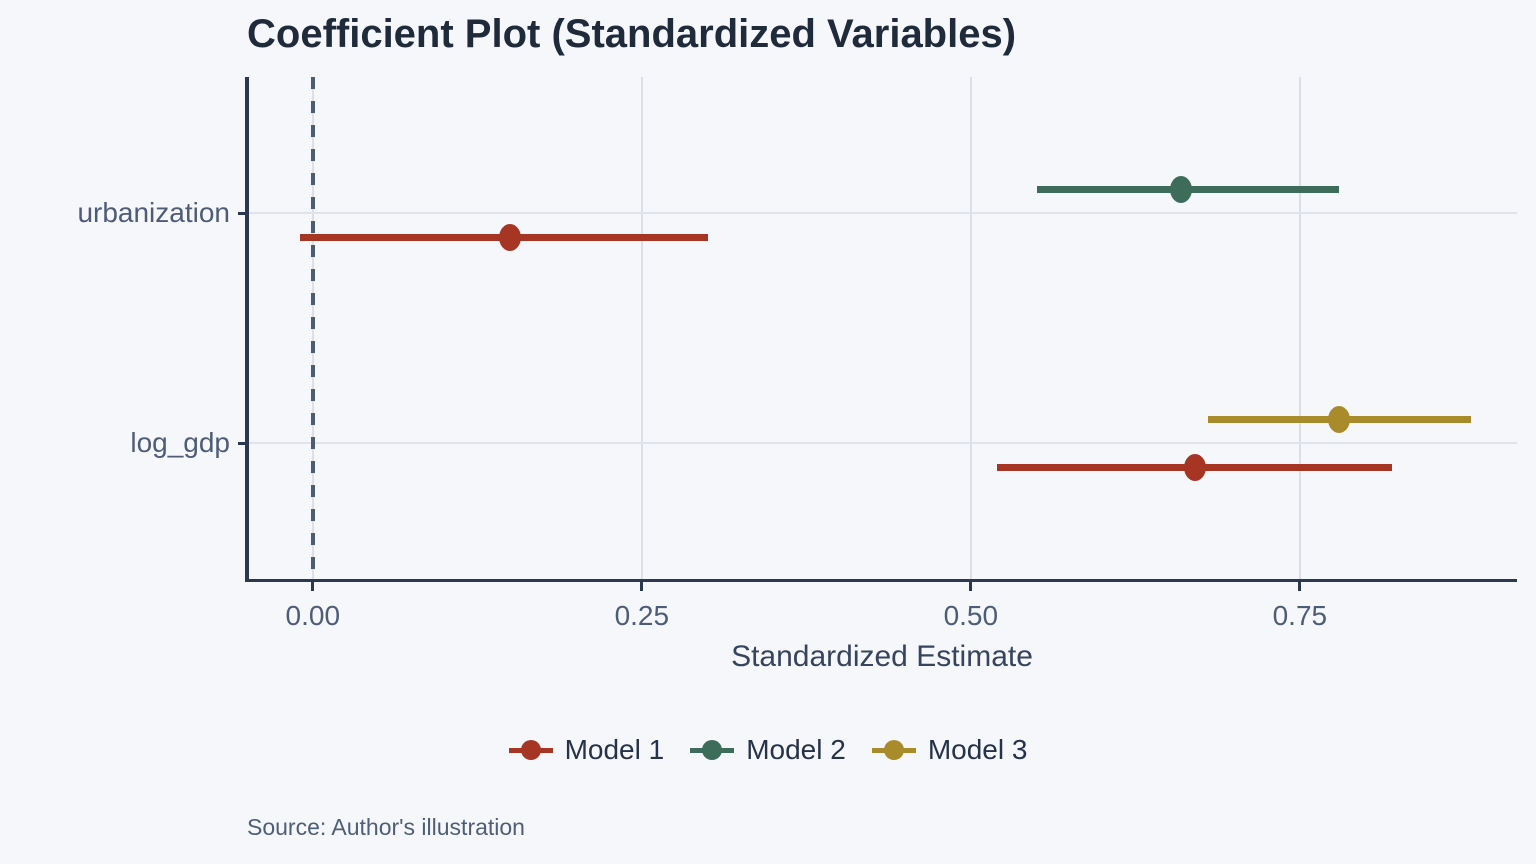  I want to click on x-tick-label-0.75: 0.75, so click(1300, 615).